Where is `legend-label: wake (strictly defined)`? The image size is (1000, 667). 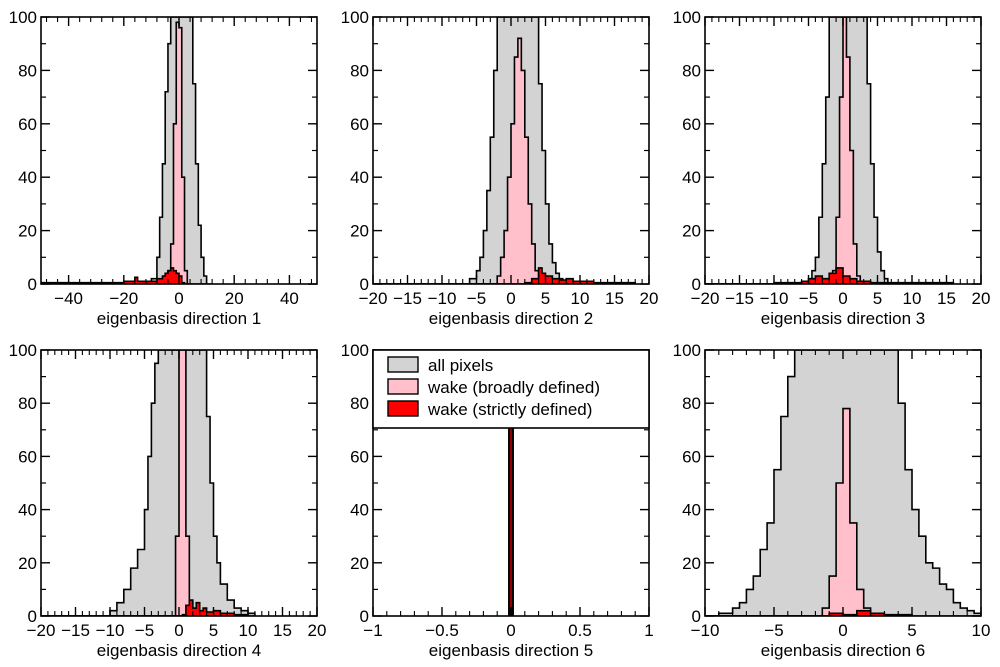
legend-label: wake (strictly defined) is located at coordinates (509, 409).